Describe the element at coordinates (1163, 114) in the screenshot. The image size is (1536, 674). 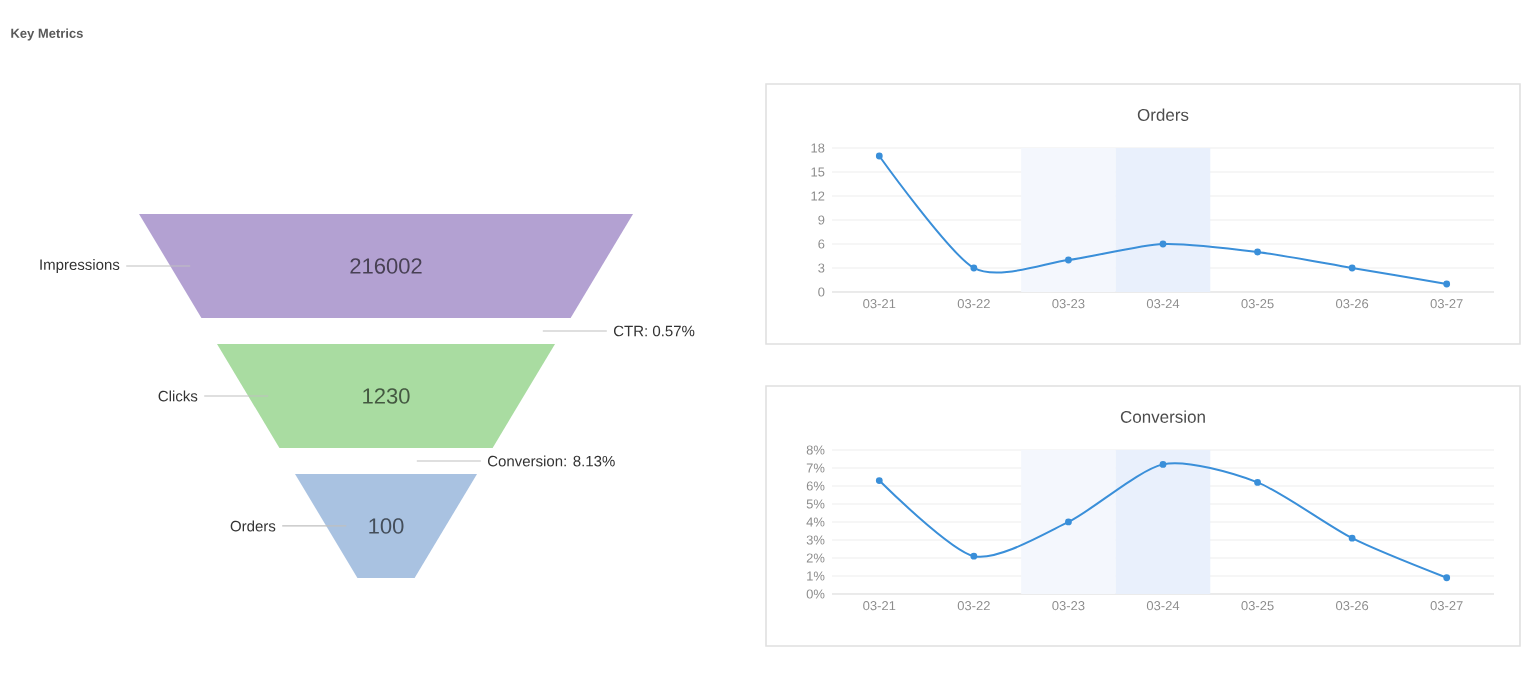
I see `chart-title: Orders` at that location.